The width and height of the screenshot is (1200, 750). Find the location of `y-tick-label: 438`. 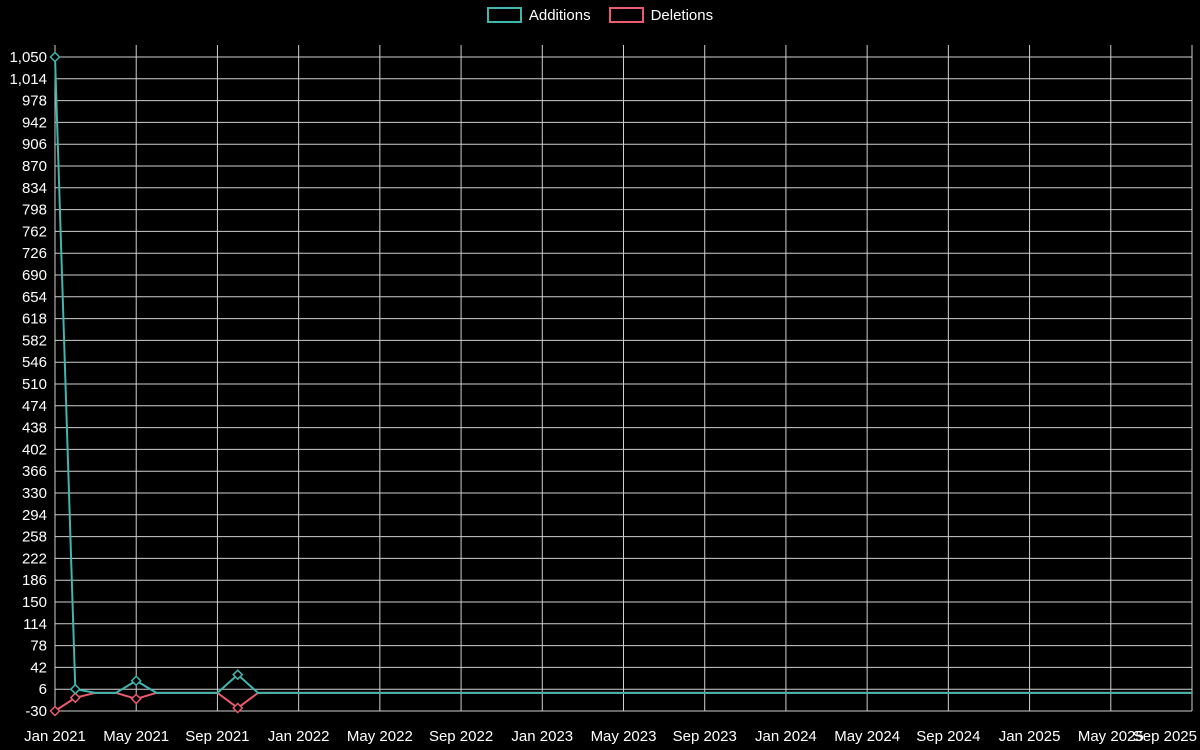

y-tick-label: 438 is located at coordinates (34, 428).